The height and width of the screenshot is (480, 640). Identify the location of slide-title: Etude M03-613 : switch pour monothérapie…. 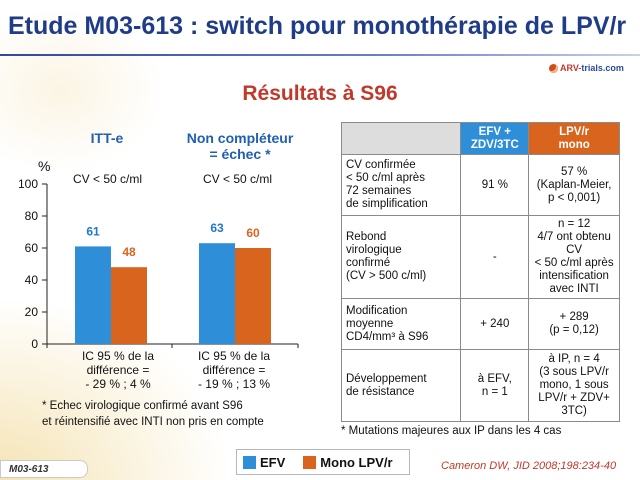
(317, 26).